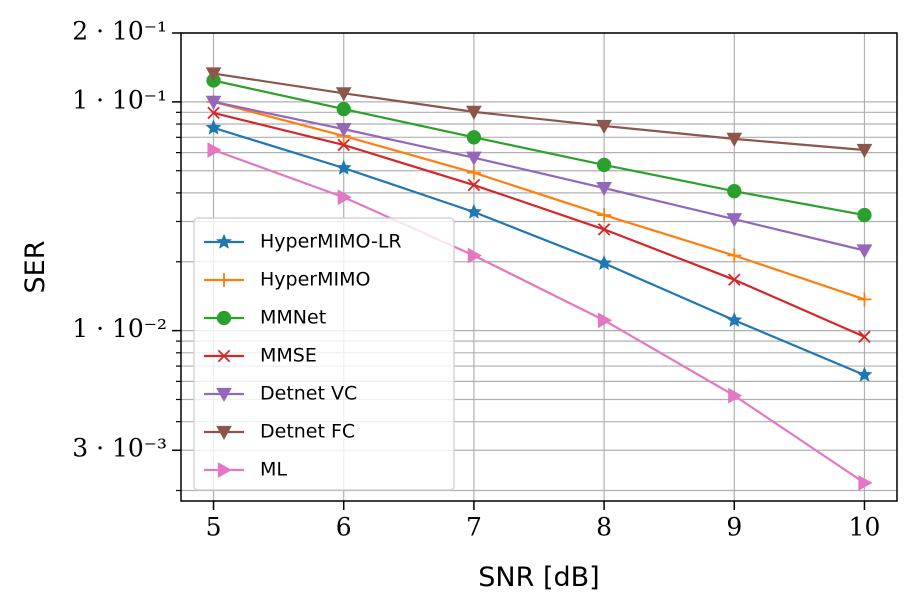 Image resolution: width=921 pixels, height=614 pixels. I want to click on x-tick-label: 6, so click(344, 527).